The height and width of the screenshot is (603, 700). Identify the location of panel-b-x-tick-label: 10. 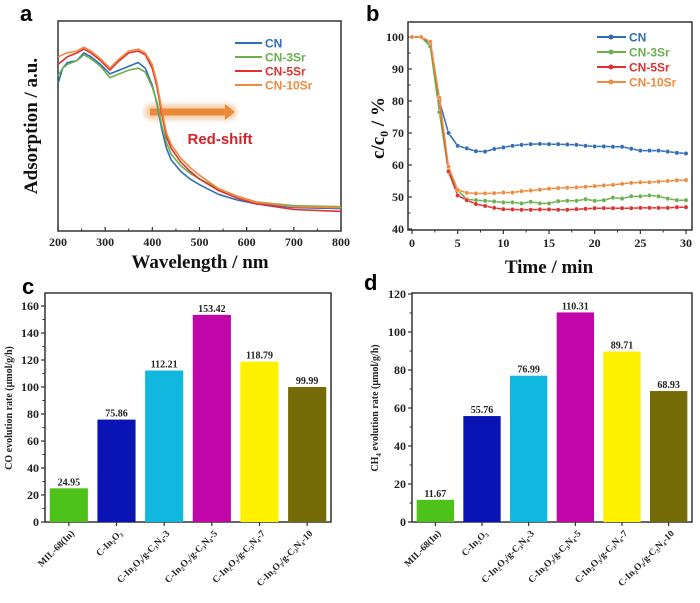
(503, 243).